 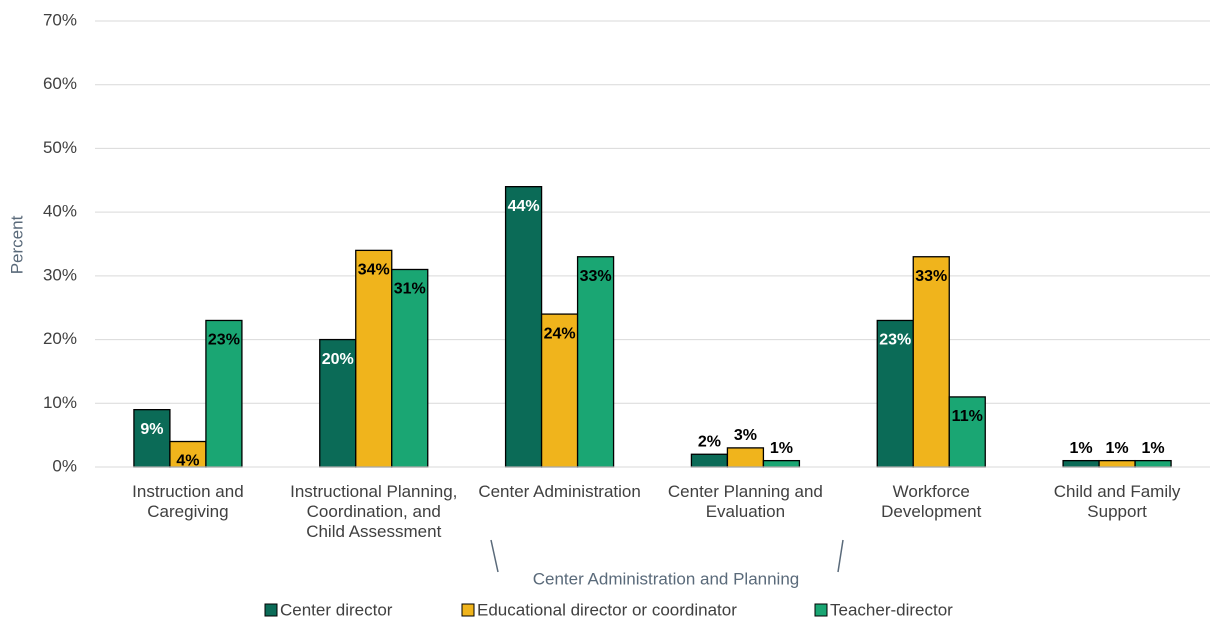 I want to click on value-label: 31%, so click(x=410, y=289).